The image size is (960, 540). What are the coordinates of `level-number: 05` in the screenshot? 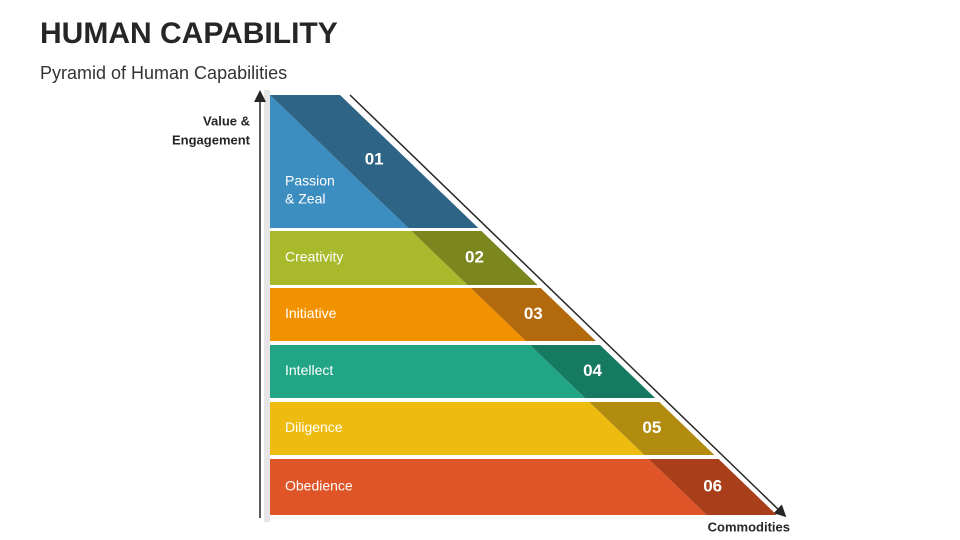 It's located at (651, 427).